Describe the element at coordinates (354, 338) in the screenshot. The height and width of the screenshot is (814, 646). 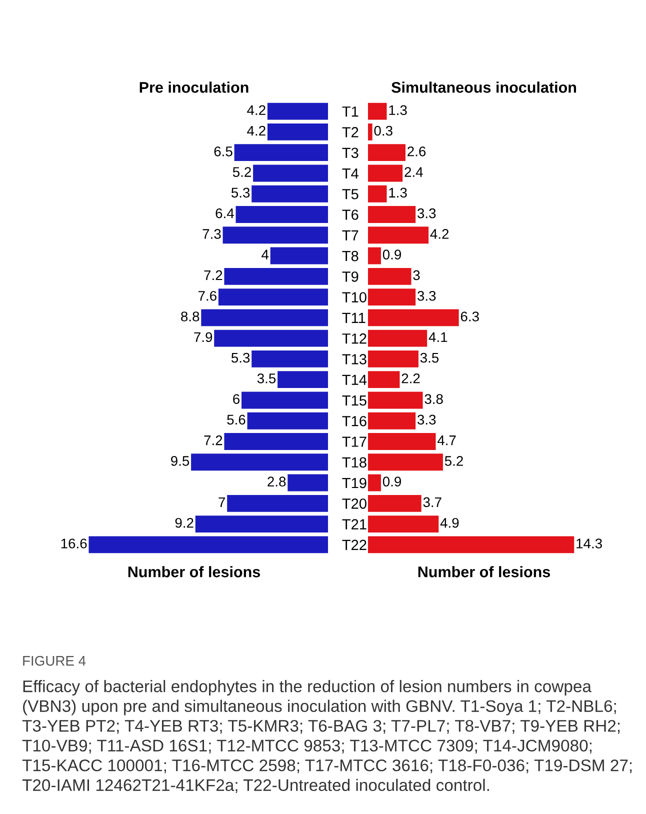
I see `y-tick-label: T12` at that location.